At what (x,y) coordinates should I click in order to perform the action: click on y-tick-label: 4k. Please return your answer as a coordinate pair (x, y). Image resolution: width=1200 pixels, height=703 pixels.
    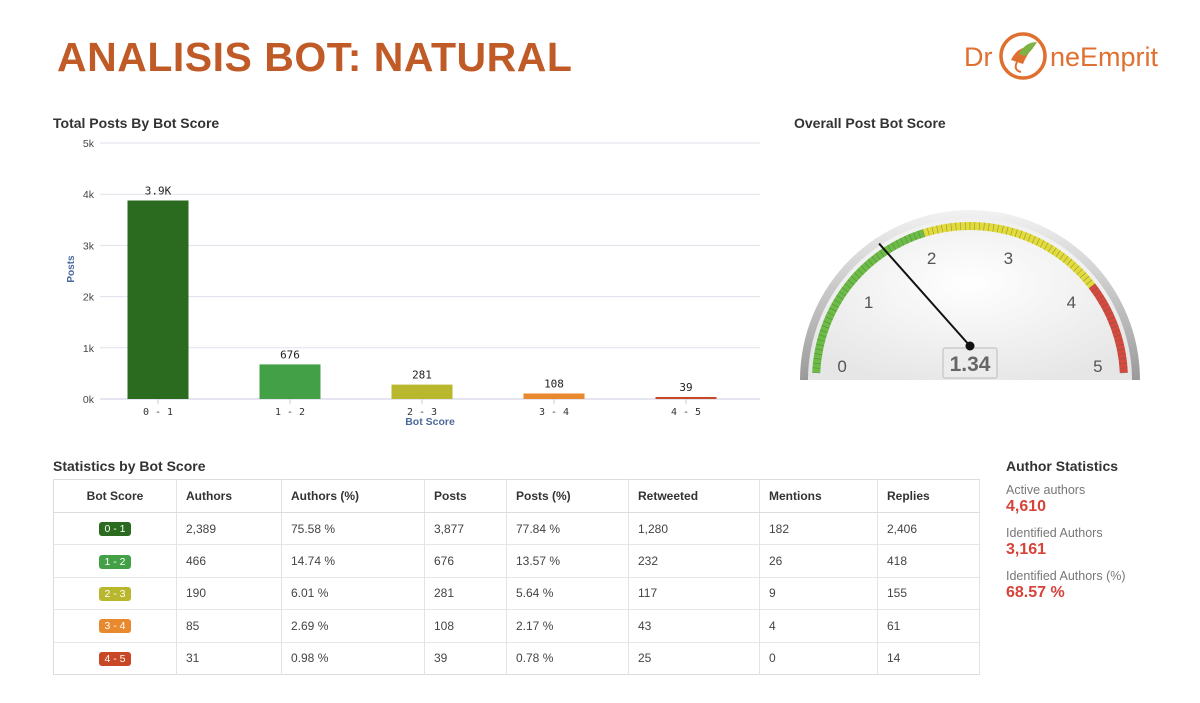
    Looking at the image, I should click on (89, 195).